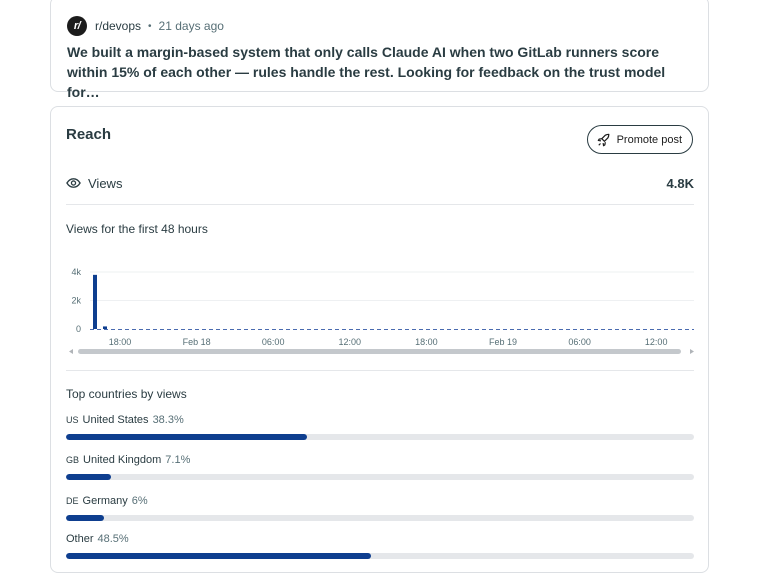  I want to click on rocket-icon, so click(603, 139).